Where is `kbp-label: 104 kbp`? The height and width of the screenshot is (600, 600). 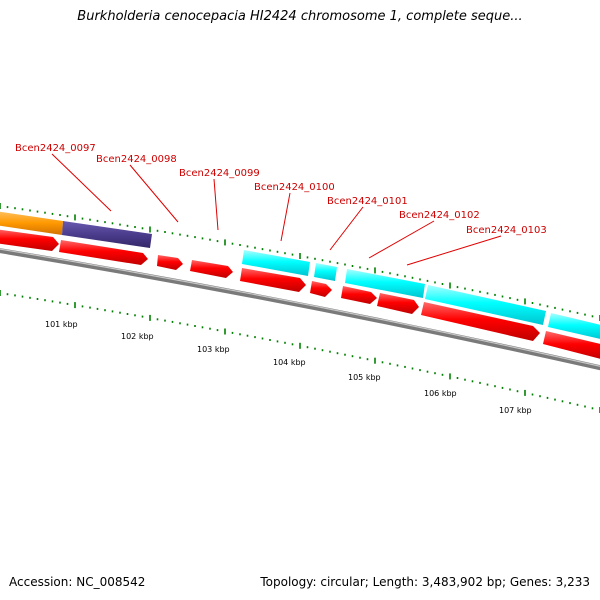 kbp-label: 104 kbp is located at coordinates (289, 362).